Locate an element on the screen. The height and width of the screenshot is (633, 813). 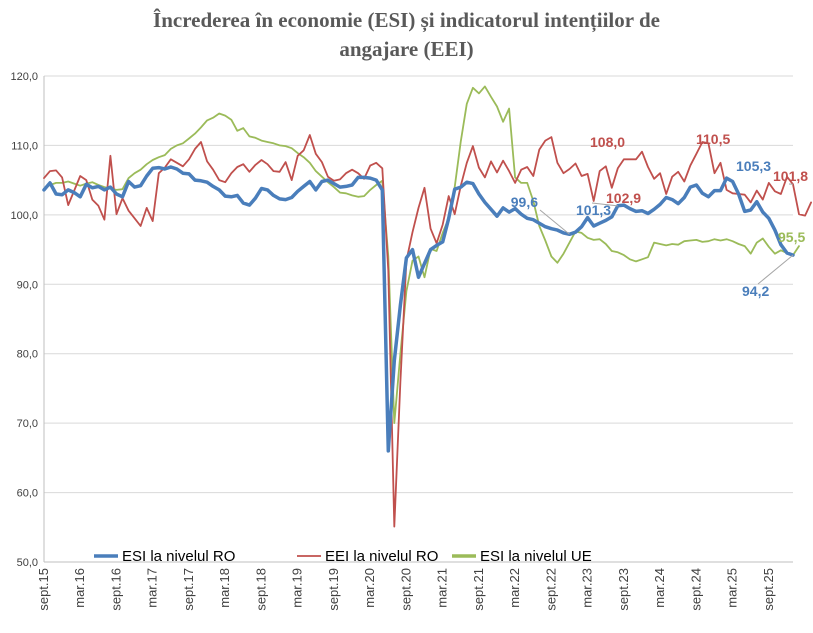
x-tick-label: sept.22 is located at coordinates (550, 589).